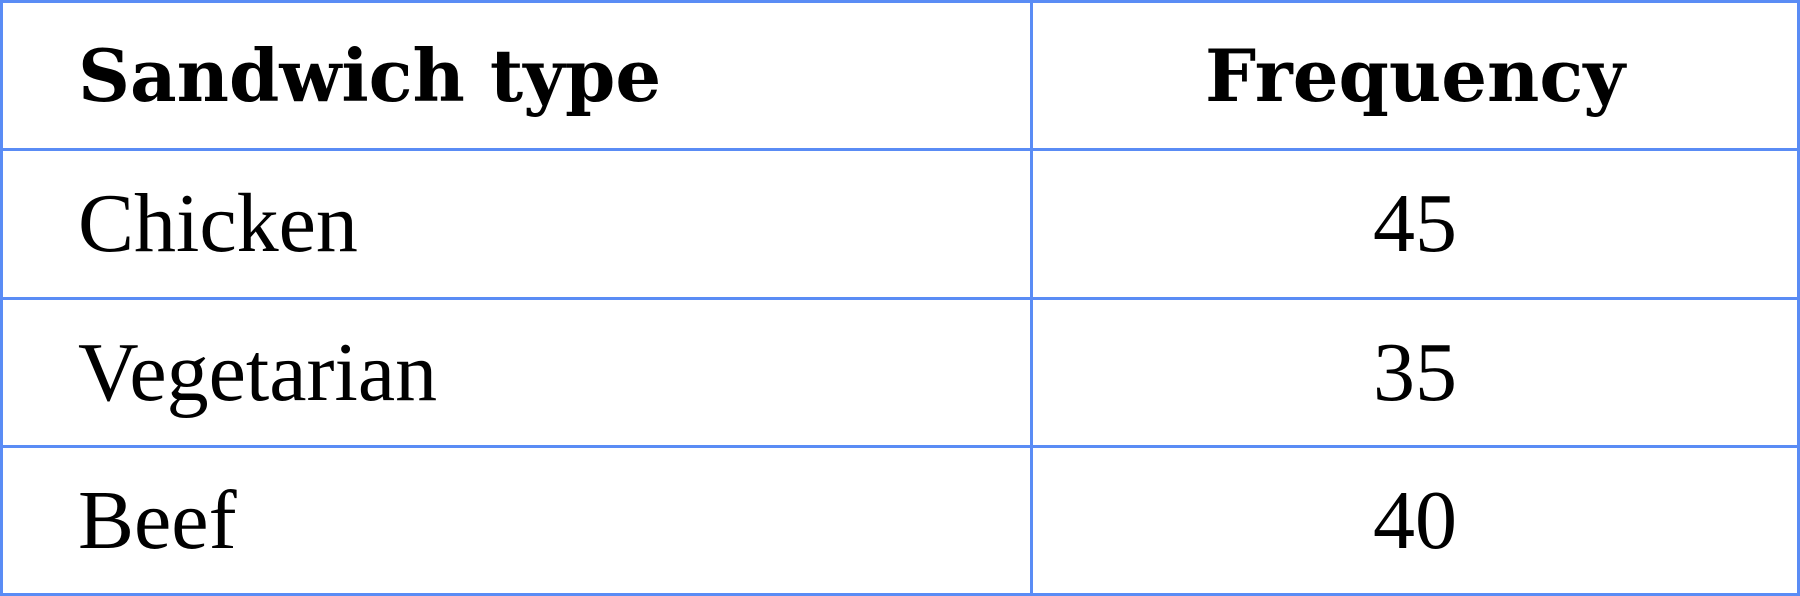 This screenshot has width=1800, height=596. What do you see at coordinates (516, 520) in the screenshot?
I see `cell-type: Beef` at bounding box center [516, 520].